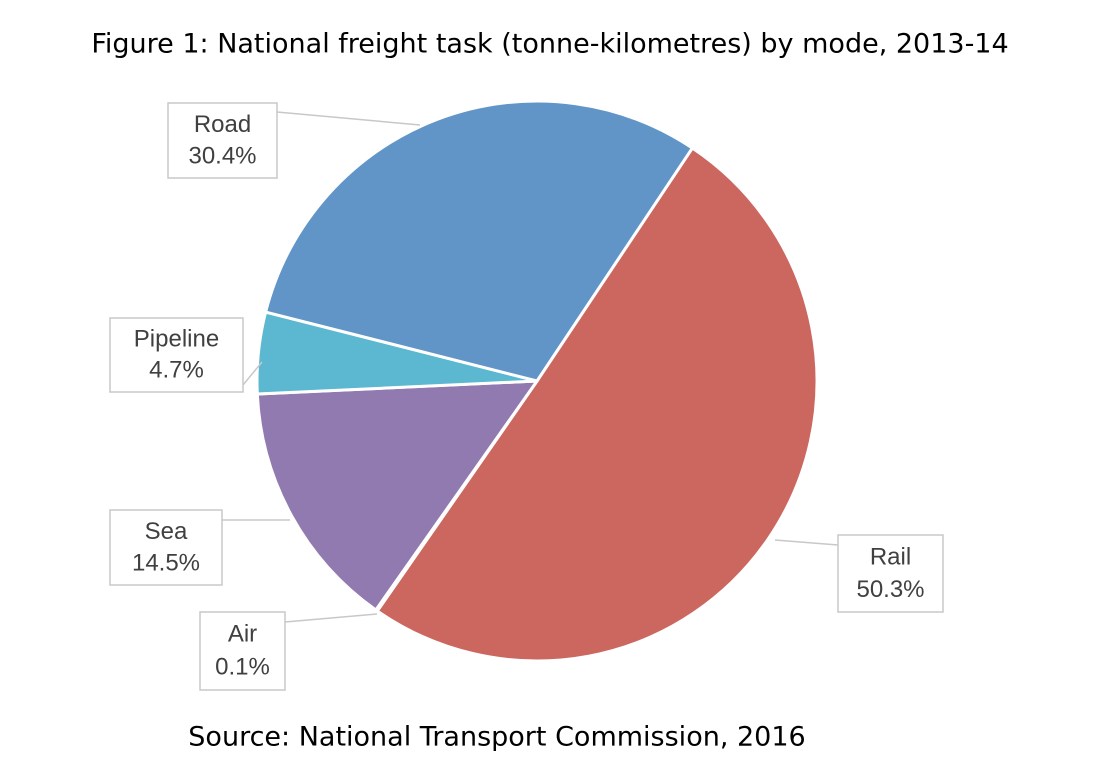  Describe the element at coordinates (176, 370) in the screenshot. I see `slice-value: 4.7%` at that location.